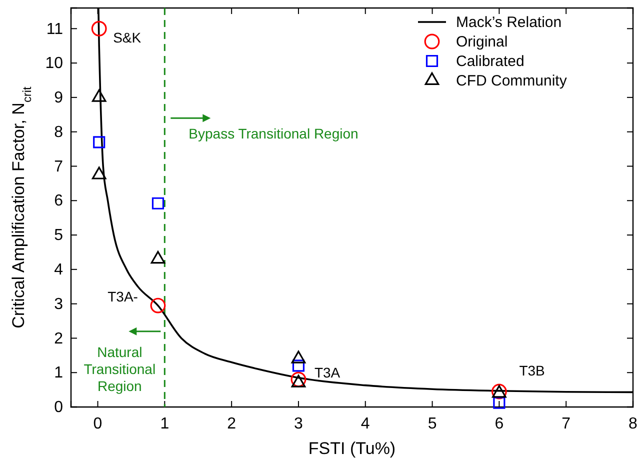 Image resolution: width=641 pixels, height=458 pixels. What do you see at coordinates (512, 81) in the screenshot?
I see `legend-label: CFD Community` at bounding box center [512, 81].